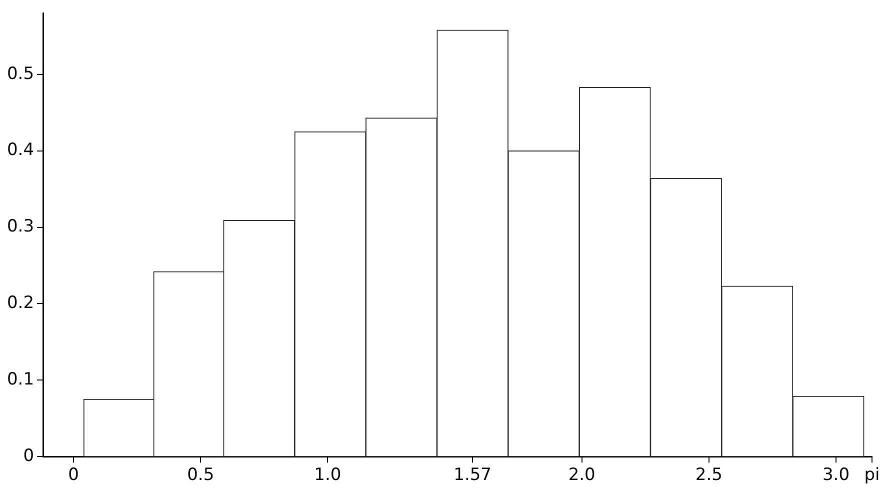 This screenshot has width=888, height=495. Describe the element at coordinates (73, 475) in the screenshot. I see `x-tick-label: 0` at that location.